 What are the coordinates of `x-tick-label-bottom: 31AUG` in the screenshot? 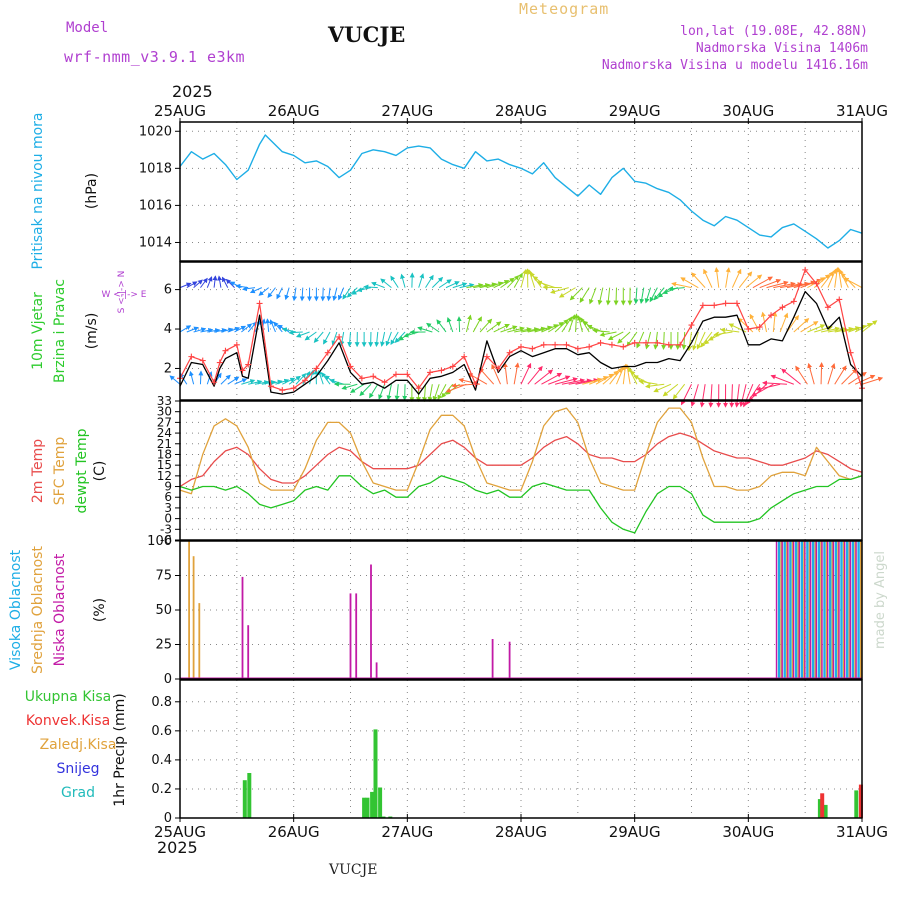 It's located at (862, 832).